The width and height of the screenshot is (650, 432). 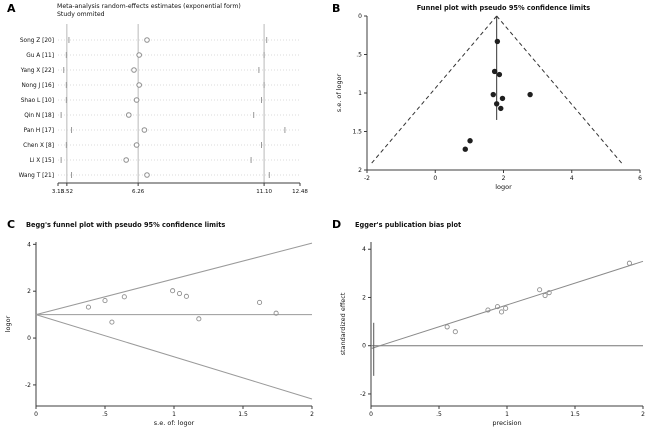 What do you see at coordinates (38, 146) in the screenshot?
I see `study-label: Chen X [8]` at bounding box center [38, 146].